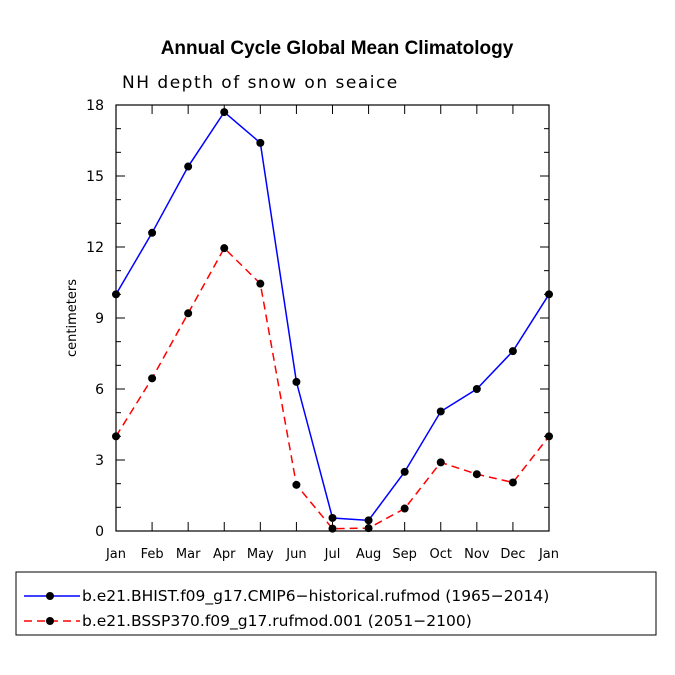 Image resolution: width=675 pixels, height=675 pixels. Describe the element at coordinates (512, 554) in the screenshot. I see `x-tick-label: Dec` at that location.